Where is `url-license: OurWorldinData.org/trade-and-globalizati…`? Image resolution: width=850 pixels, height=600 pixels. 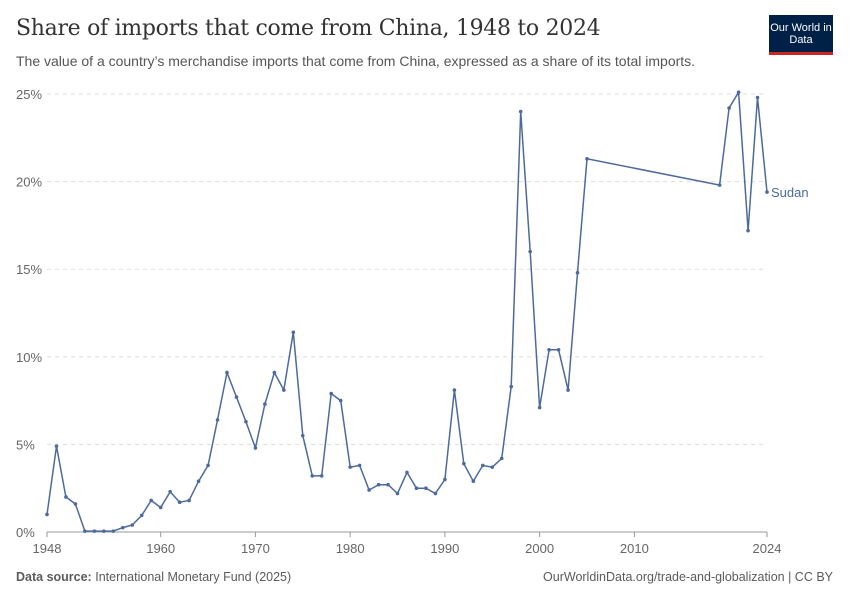 url-license: OurWorldinData.org/trade-and-globalizati… is located at coordinates (688, 577).